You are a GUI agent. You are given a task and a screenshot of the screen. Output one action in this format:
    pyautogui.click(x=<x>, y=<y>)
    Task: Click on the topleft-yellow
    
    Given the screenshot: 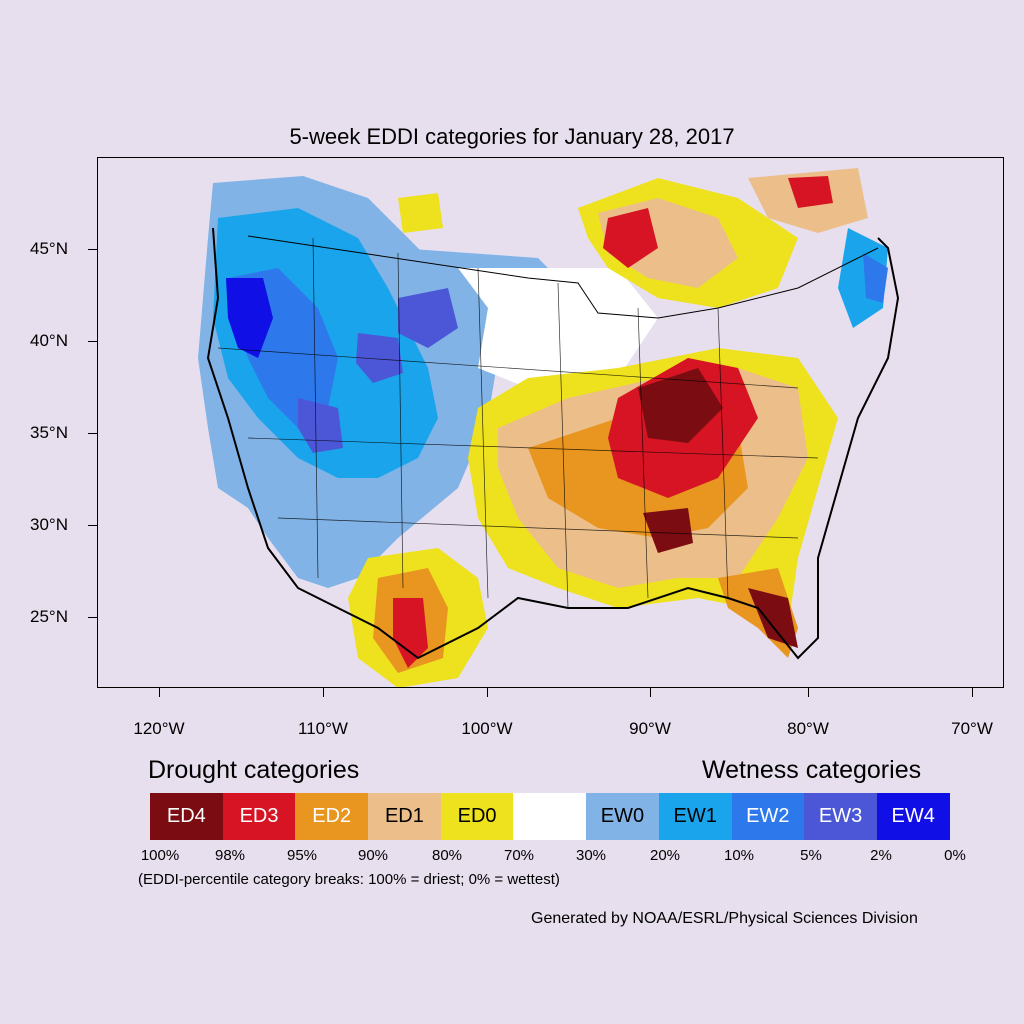 What is the action you would take?
    pyautogui.click(x=420, y=213)
    